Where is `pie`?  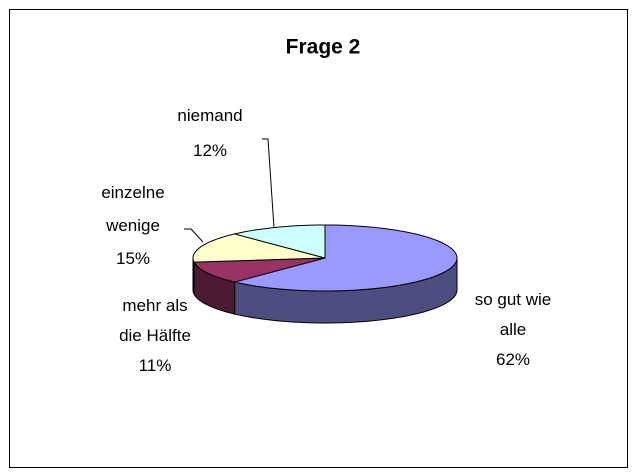
pie is located at coordinates (325, 274).